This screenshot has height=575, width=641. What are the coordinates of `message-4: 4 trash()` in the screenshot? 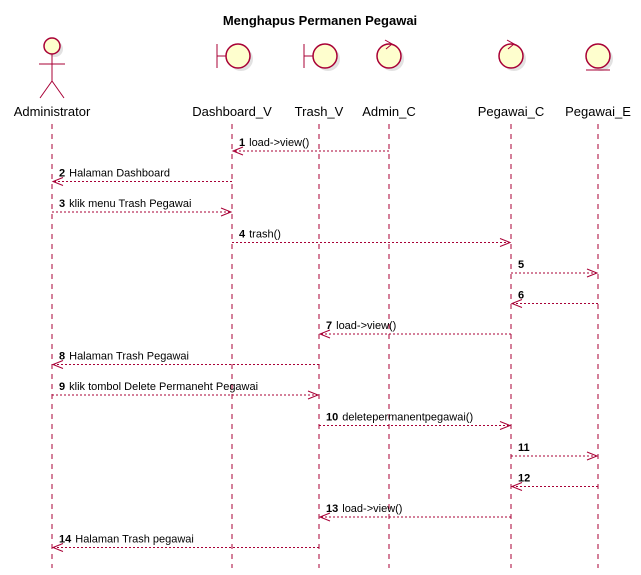 It's located at (372, 238).